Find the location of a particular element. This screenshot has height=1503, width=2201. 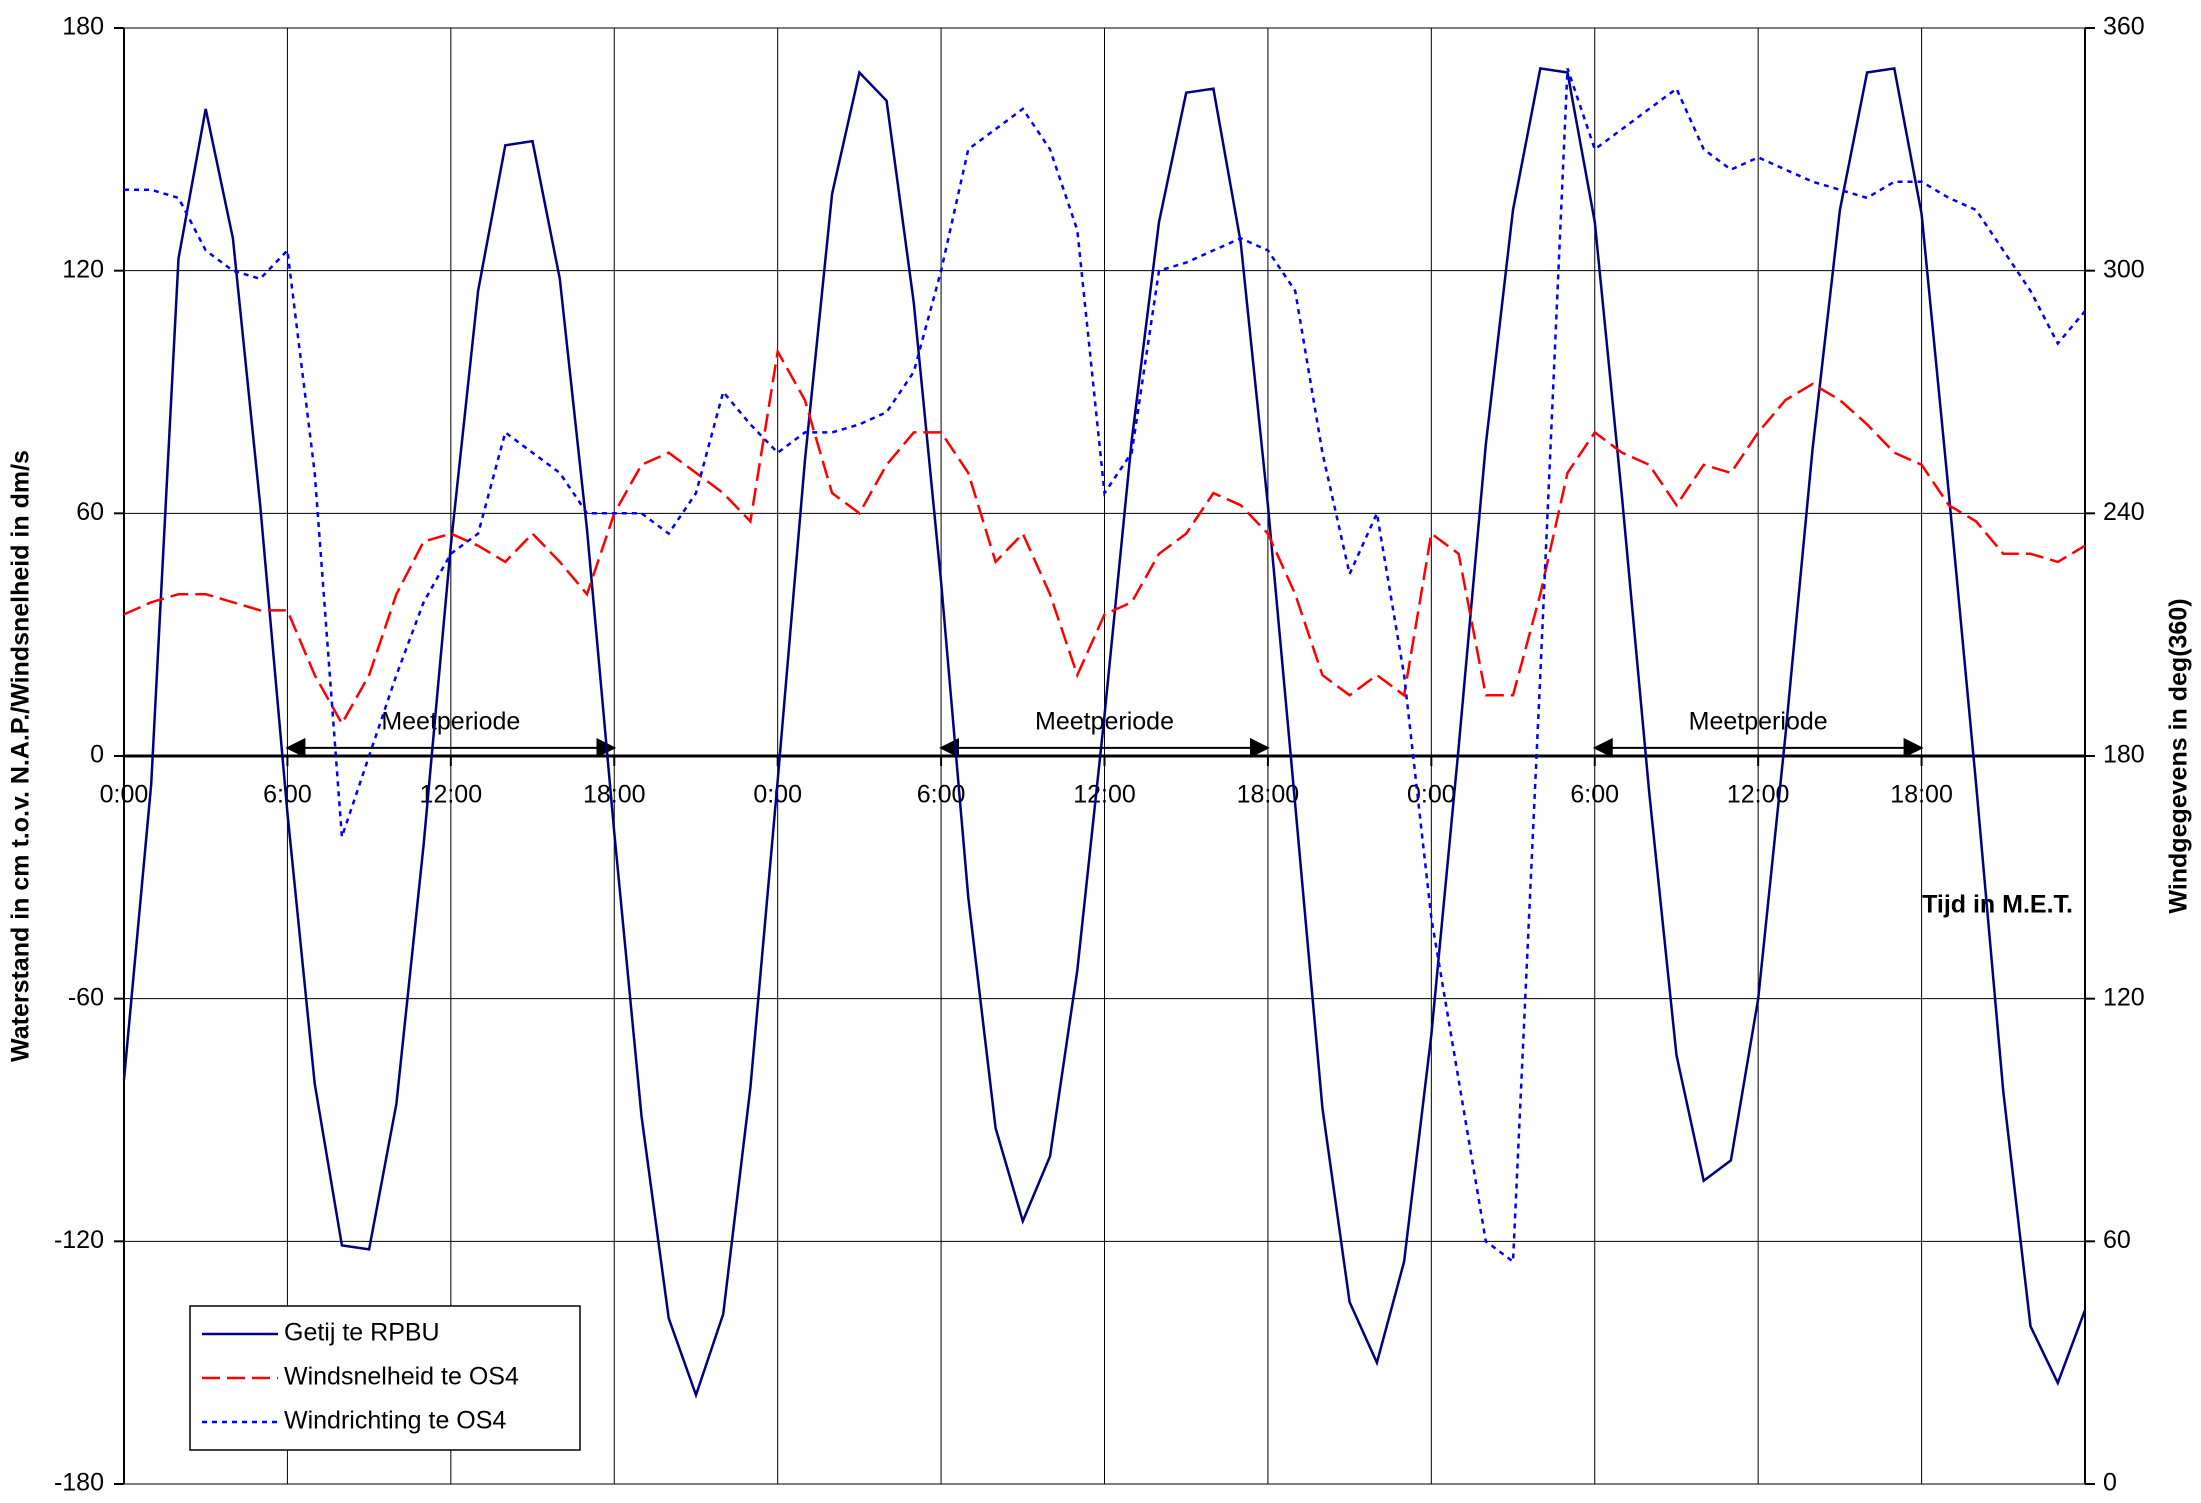

y2-tick-label: 0 is located at coordinates (2110, 1483).